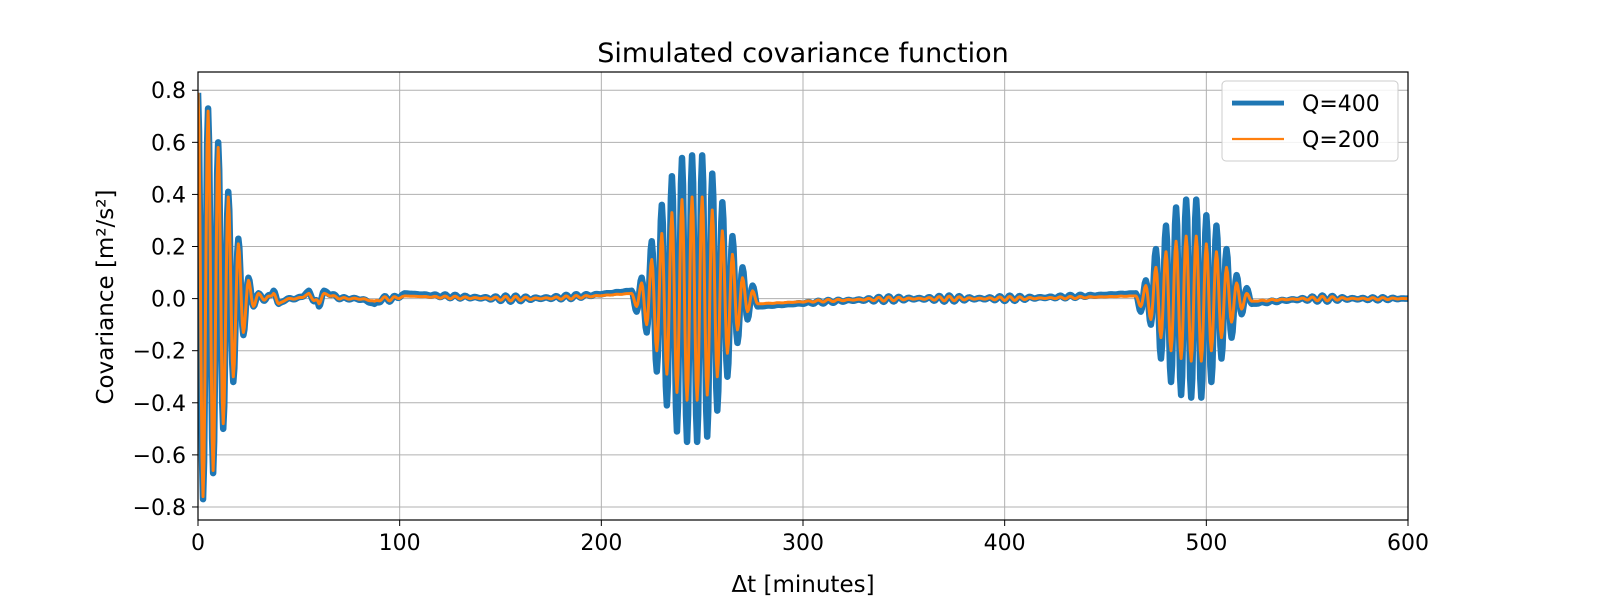 The image size is (1600, 600). I want to click on x-tick-label: 0, so click(198, 543).